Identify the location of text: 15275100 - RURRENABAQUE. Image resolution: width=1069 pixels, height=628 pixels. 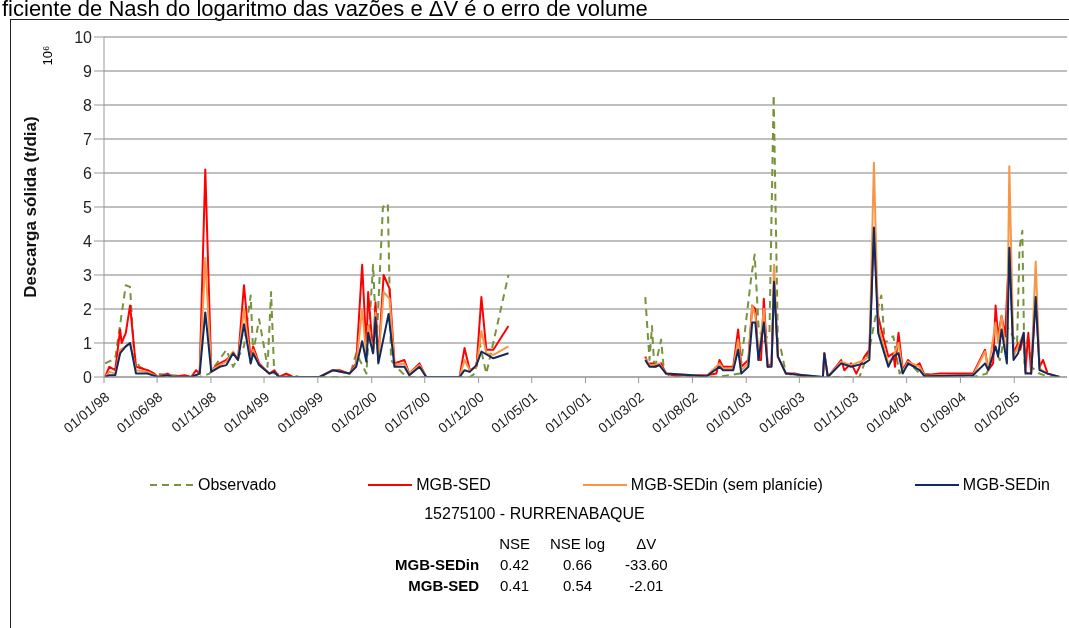
(534, 514).